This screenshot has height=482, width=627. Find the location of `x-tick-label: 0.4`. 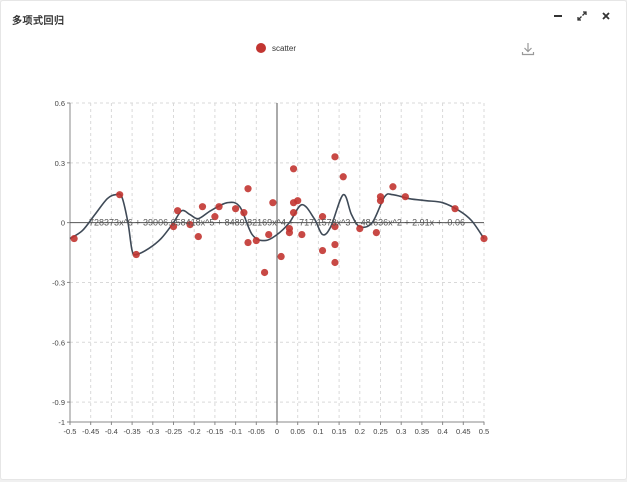

x-tick-label: 0.4 is located at coordinates (442, 431).